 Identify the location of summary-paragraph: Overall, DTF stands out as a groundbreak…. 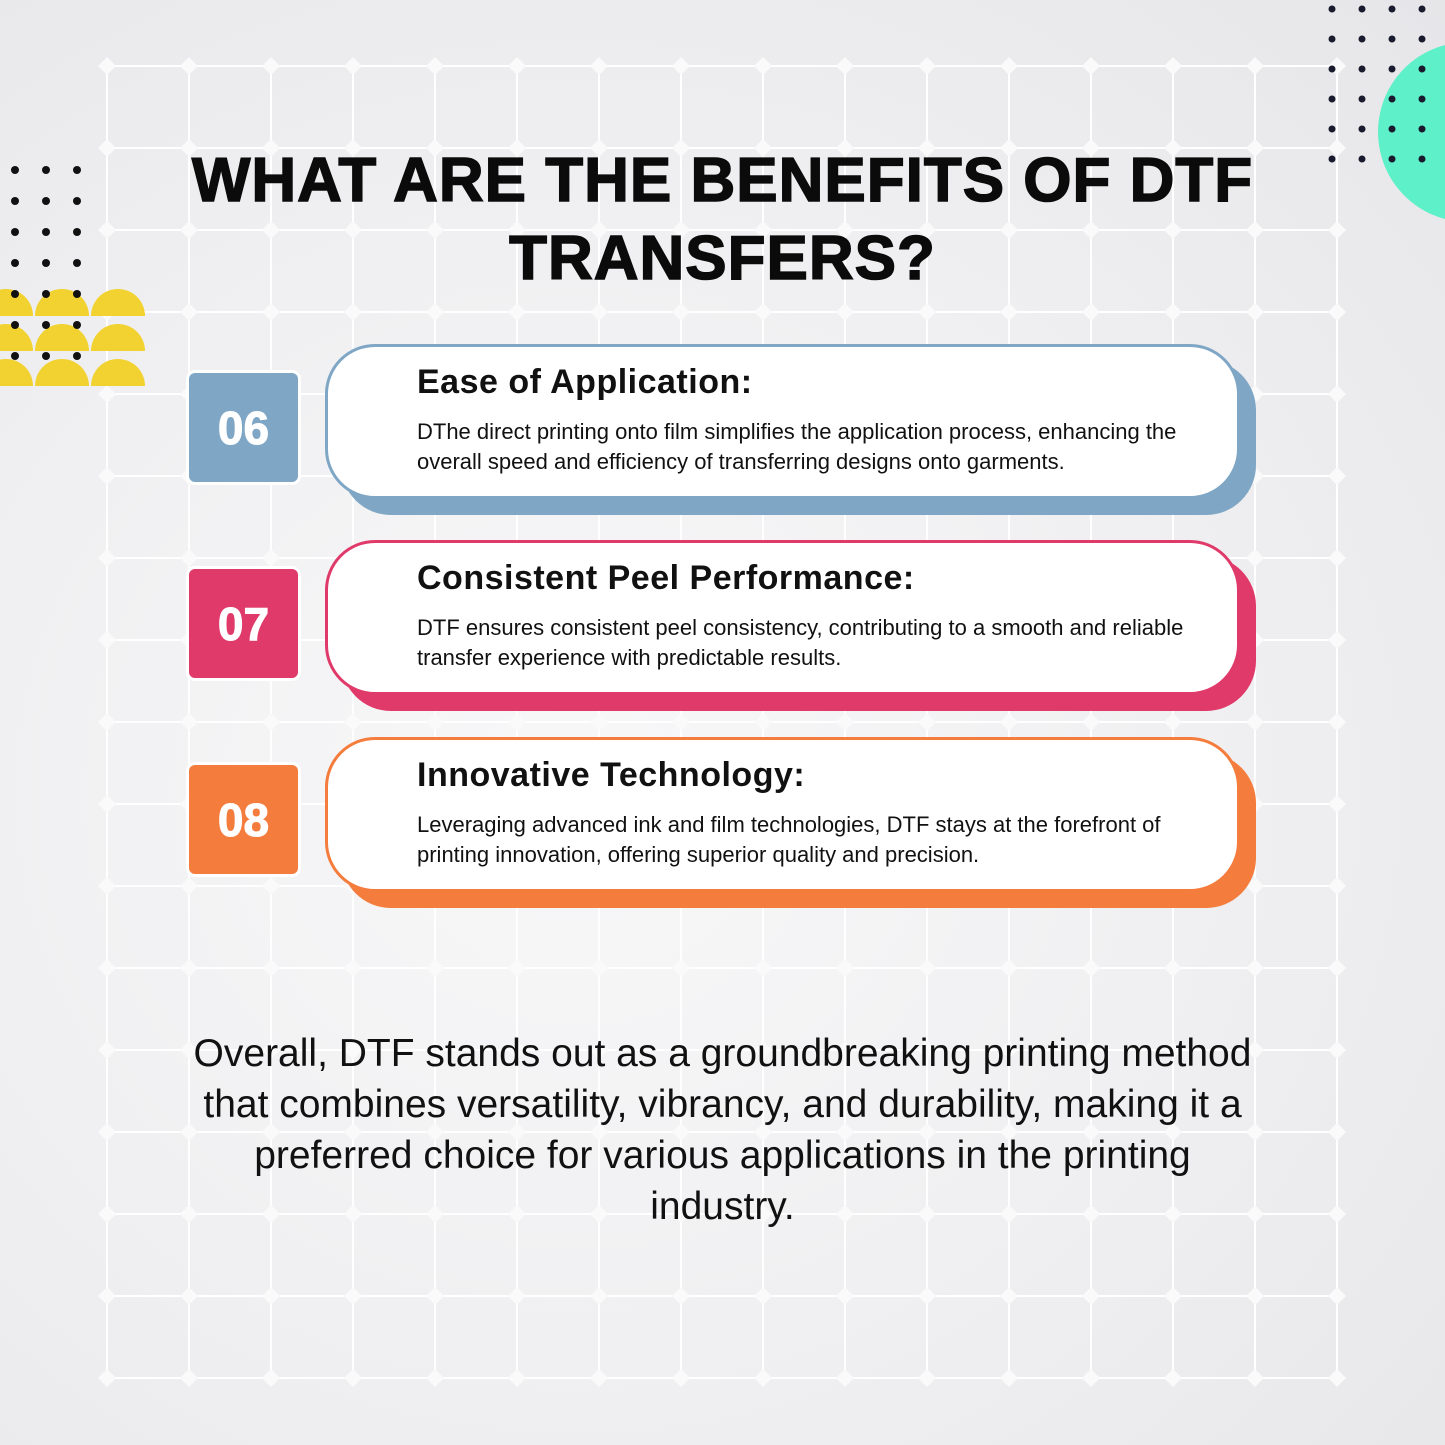
(722, 1130).